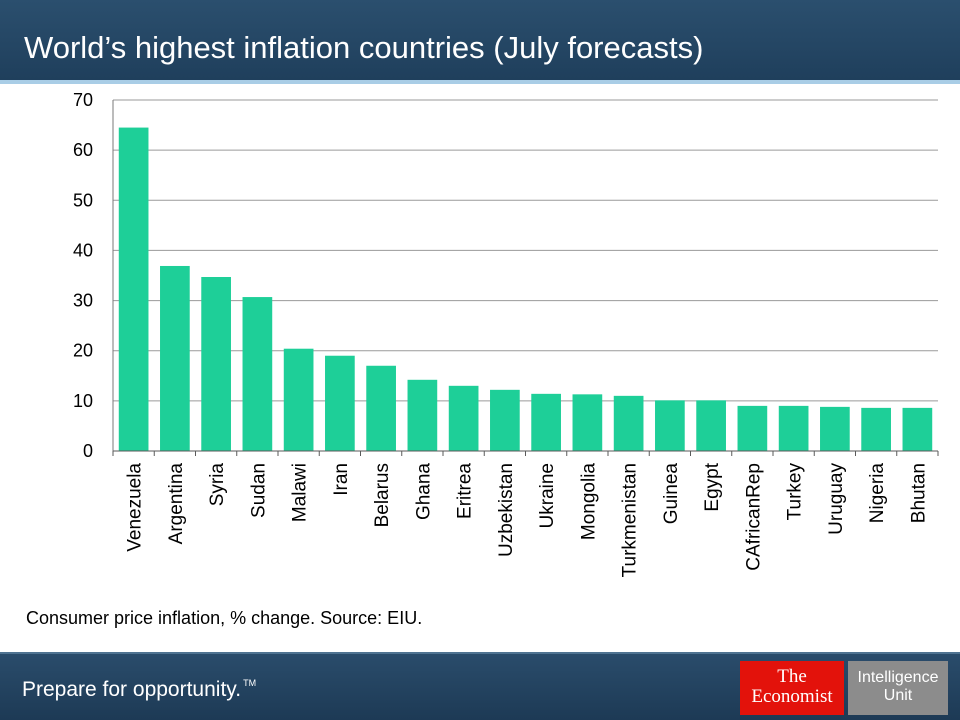 This screenshot has height=720, width=960. Describe the element at coordinates (506, 510) in the screenshot. I see `x-category-label: Uzbekistan` at that location.